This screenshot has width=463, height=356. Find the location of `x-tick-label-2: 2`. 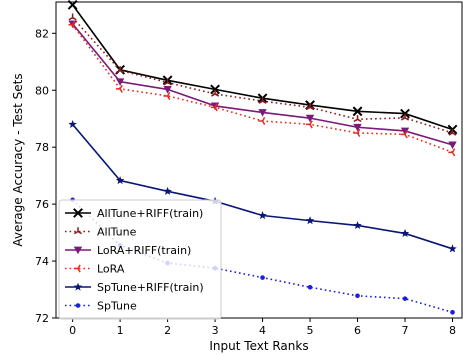

x-tick-label-2: 2 is located at coordinates (167, 330).